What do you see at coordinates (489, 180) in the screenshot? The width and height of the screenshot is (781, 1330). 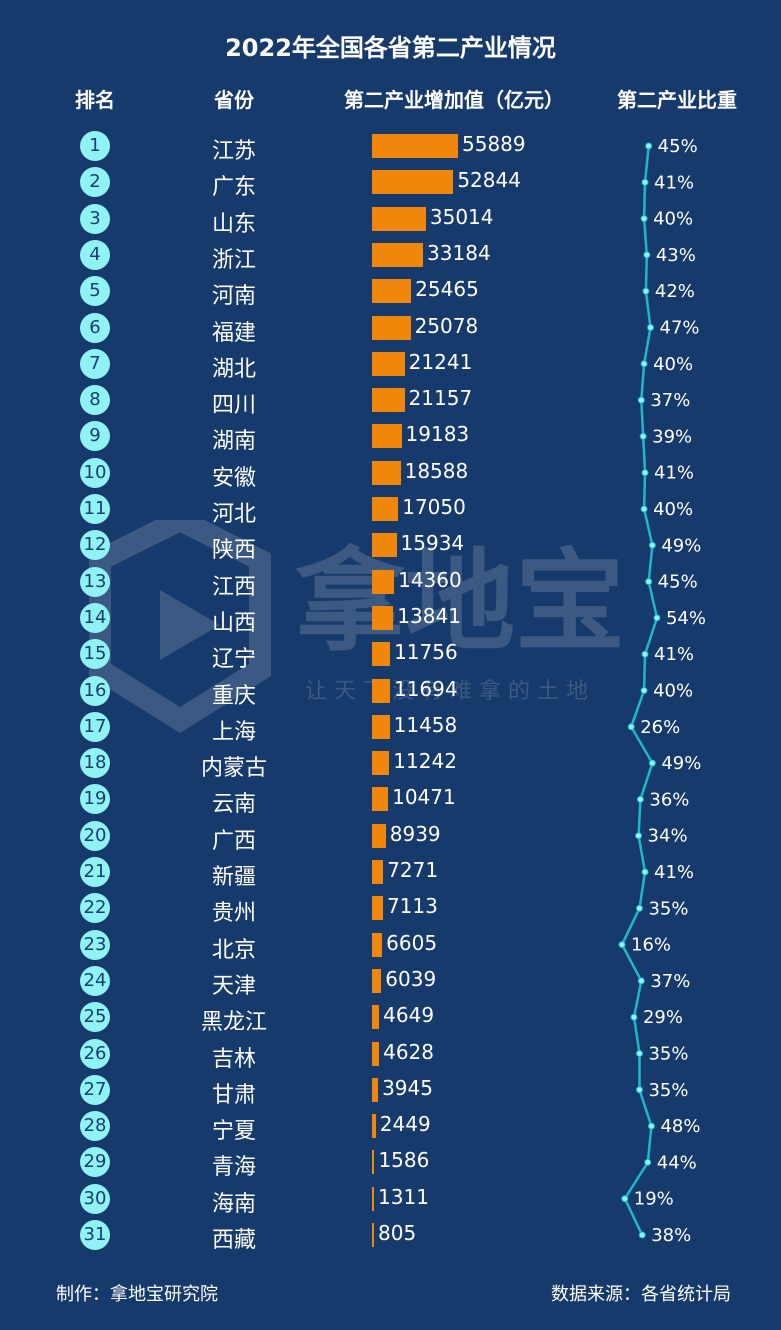 I see `value-label: 52844` at bounding box center [489, 180].